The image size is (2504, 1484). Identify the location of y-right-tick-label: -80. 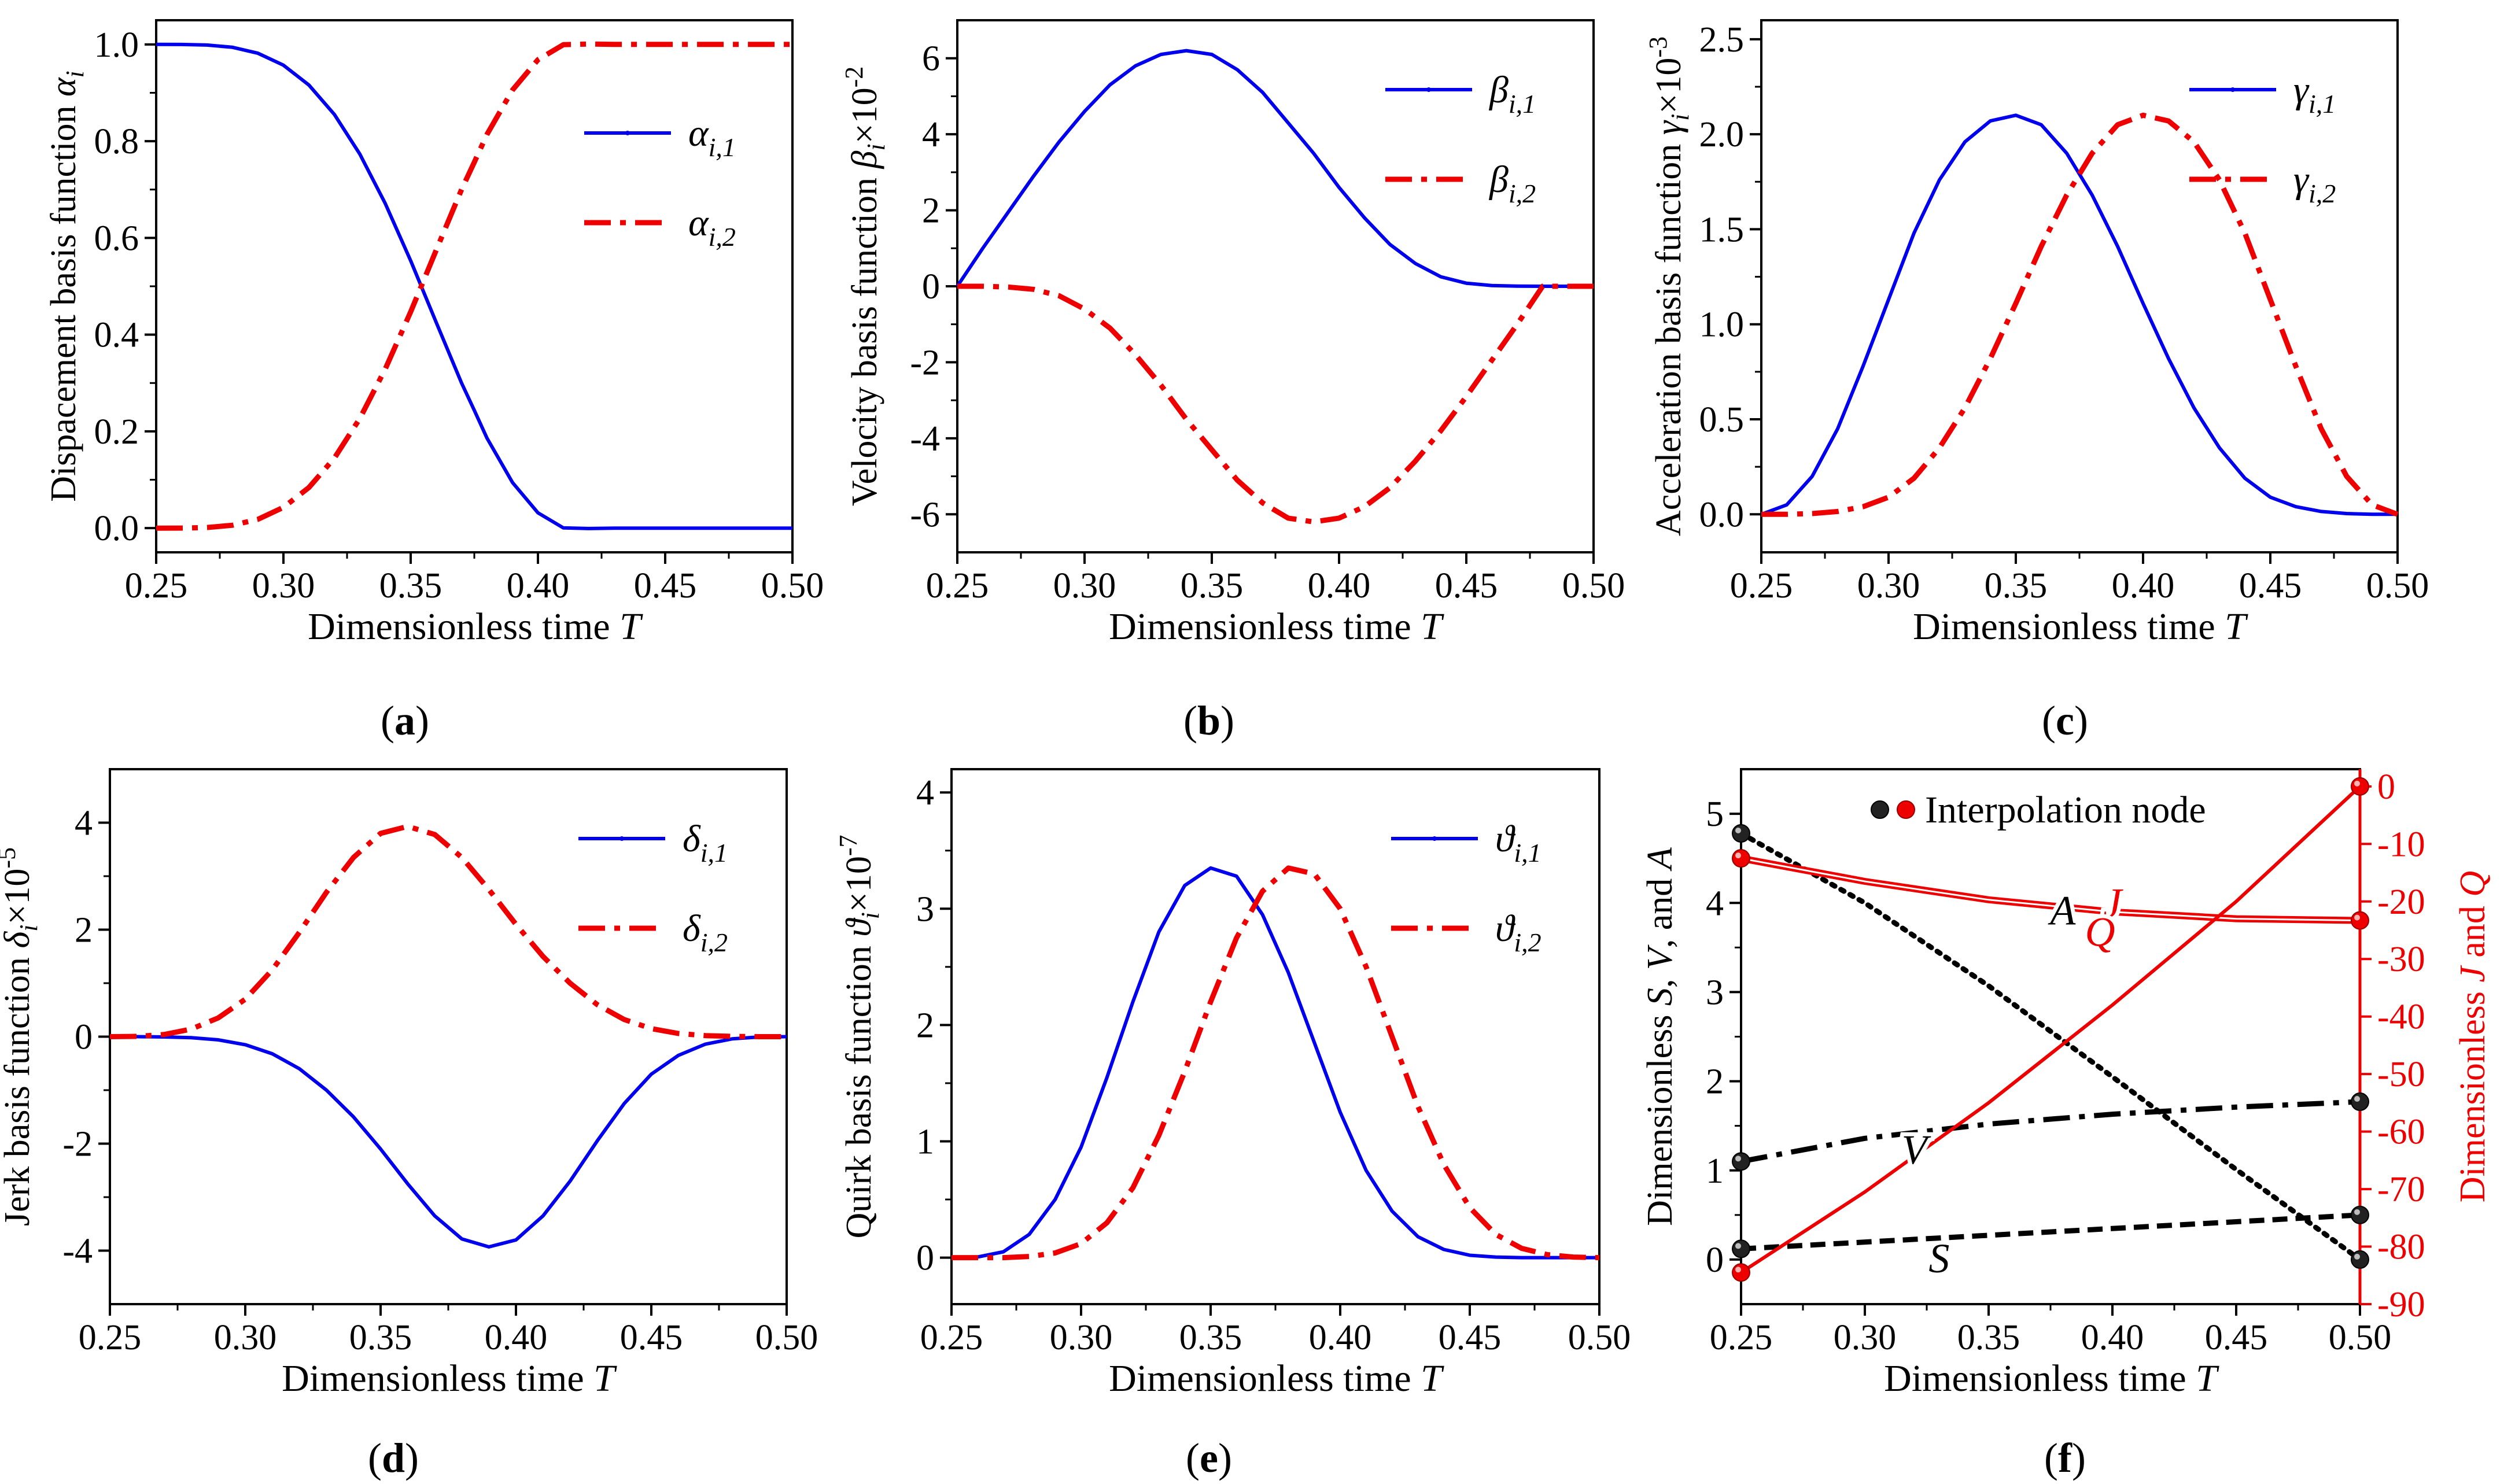
(2401, 1248).